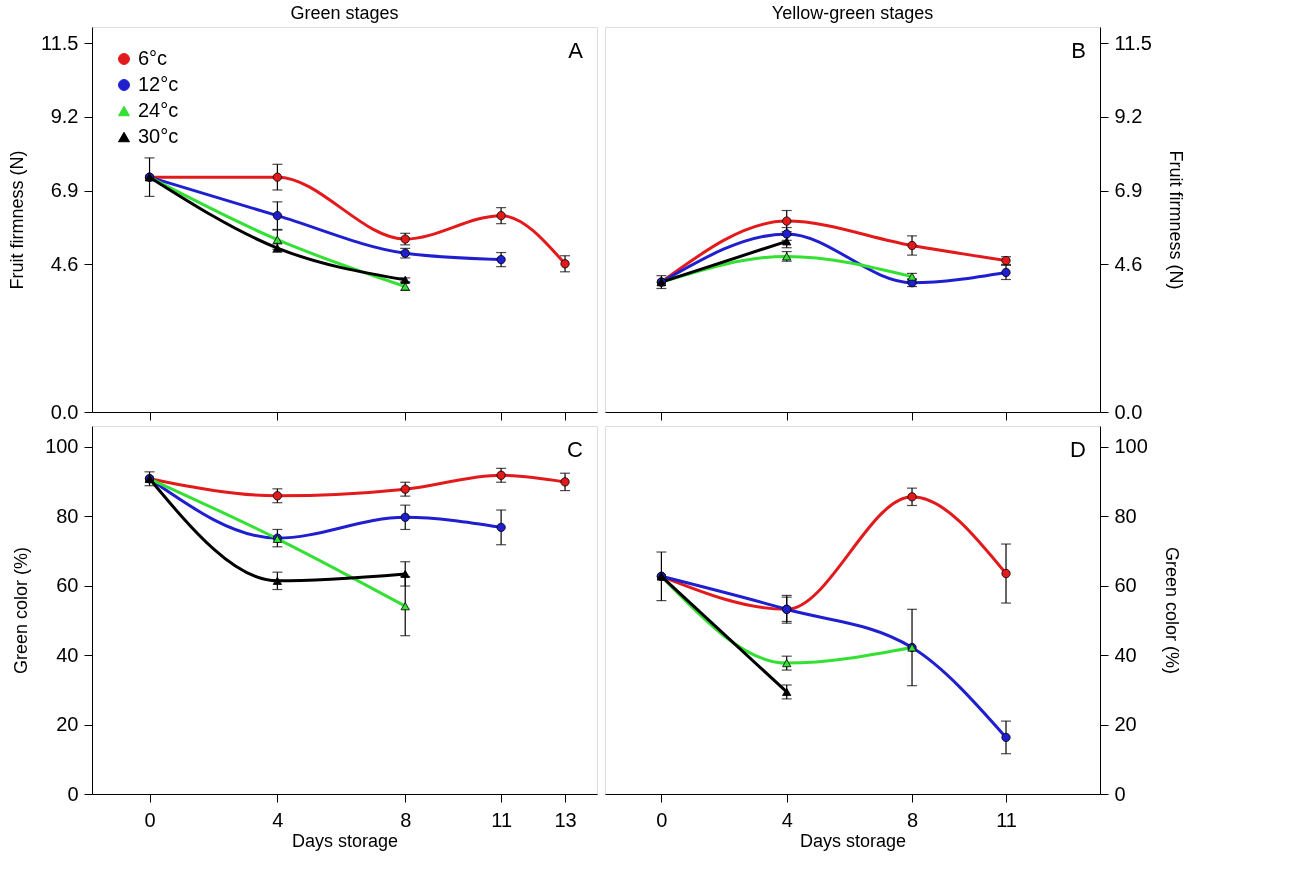  I want to click on y-tick-label: 80, so click(67, 515).